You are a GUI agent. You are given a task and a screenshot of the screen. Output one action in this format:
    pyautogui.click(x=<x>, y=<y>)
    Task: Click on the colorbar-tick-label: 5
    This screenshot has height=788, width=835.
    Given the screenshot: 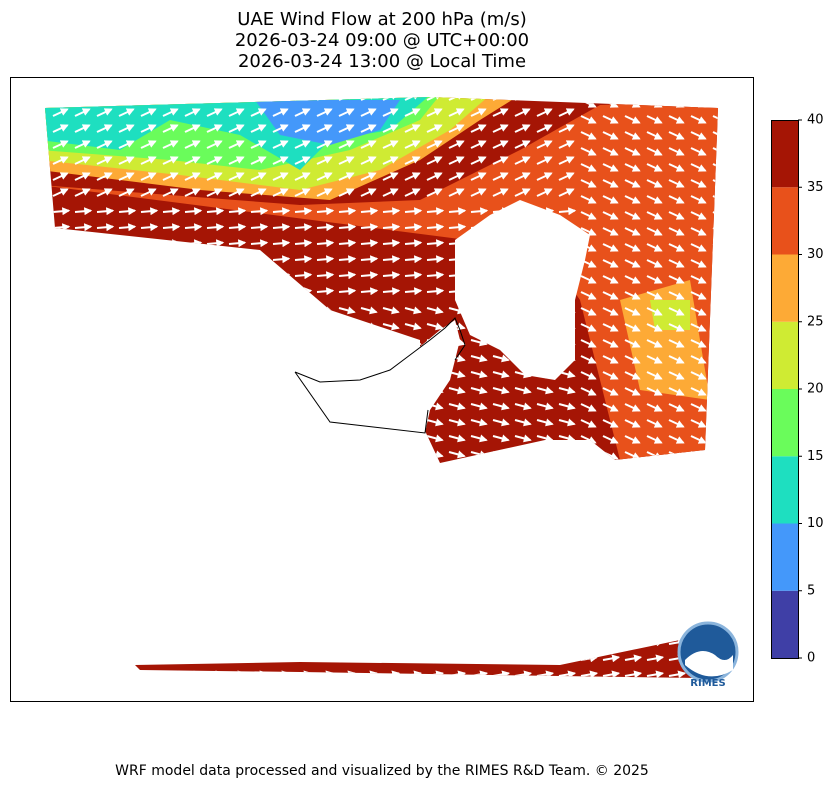 What is the action you would take?
    pyautogui.click(x=811, y=590)
    